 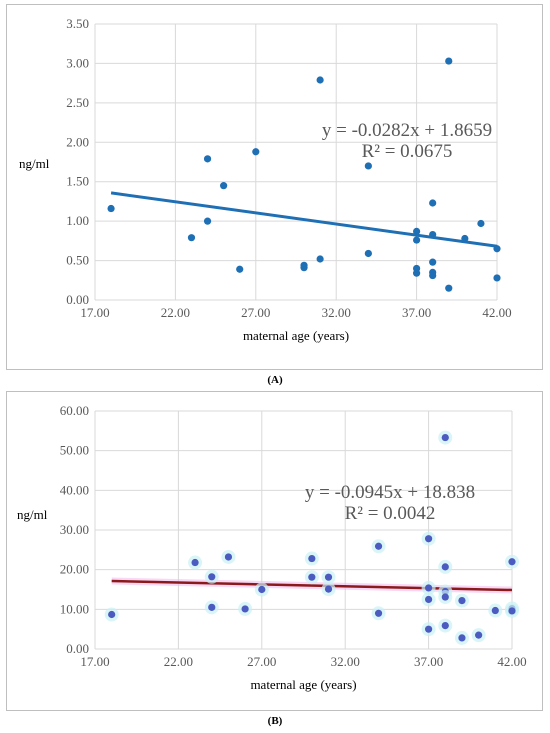 I want to click on y-tick-label: 50.00, so click(x=74, y=450).